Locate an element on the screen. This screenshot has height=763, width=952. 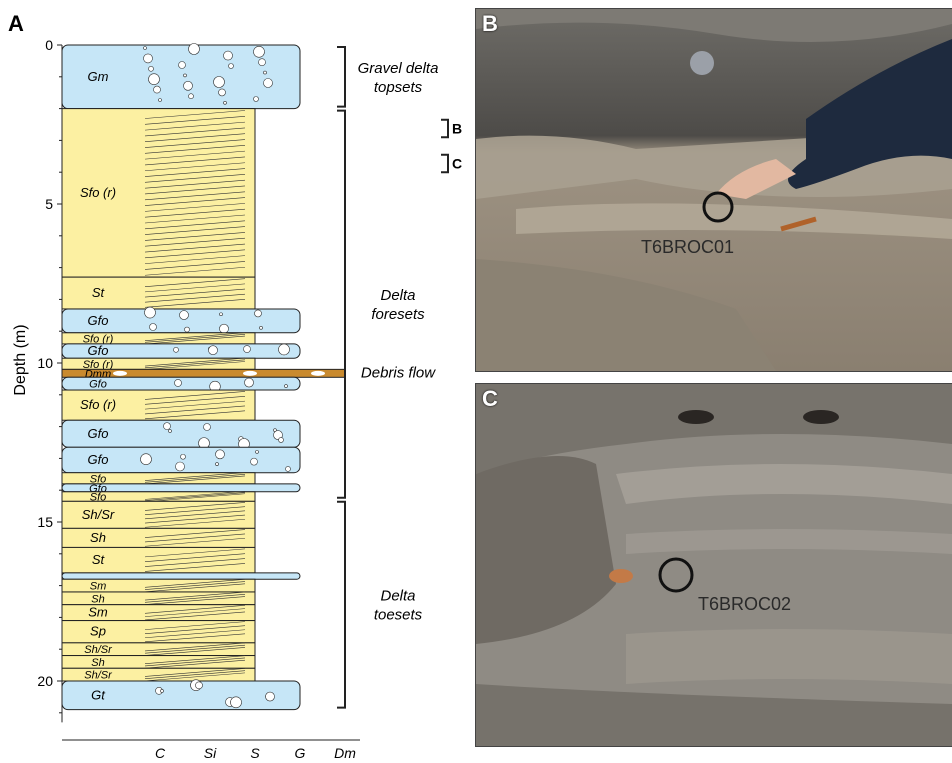
grain-tick-label: G is located at coordinates (300, 753).